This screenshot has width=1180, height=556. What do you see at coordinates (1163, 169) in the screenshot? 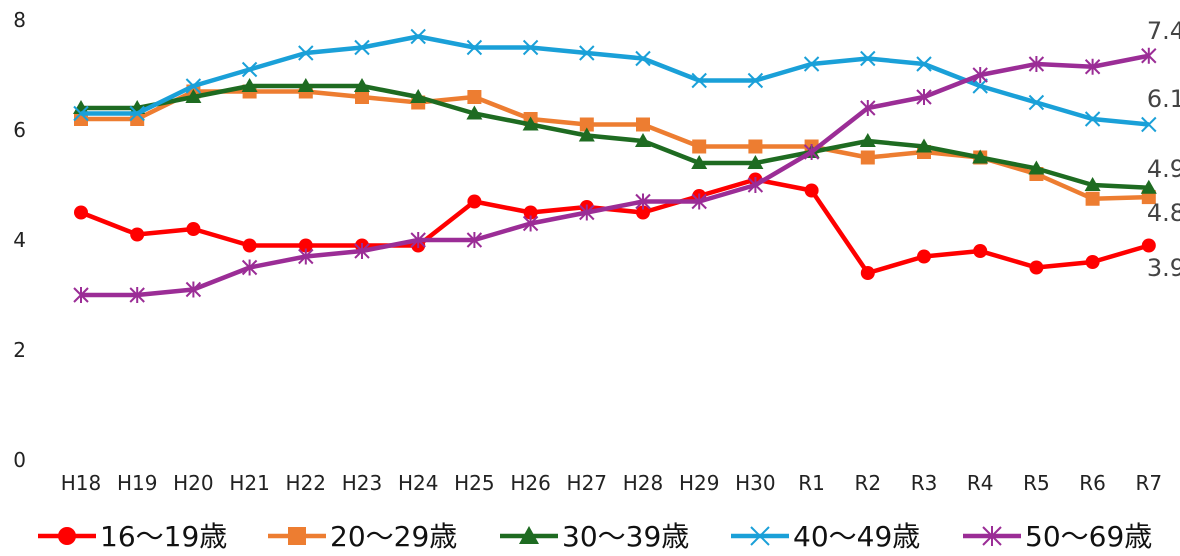
I see `end-value-label: 4.9` at bounding box center [1163, 169].